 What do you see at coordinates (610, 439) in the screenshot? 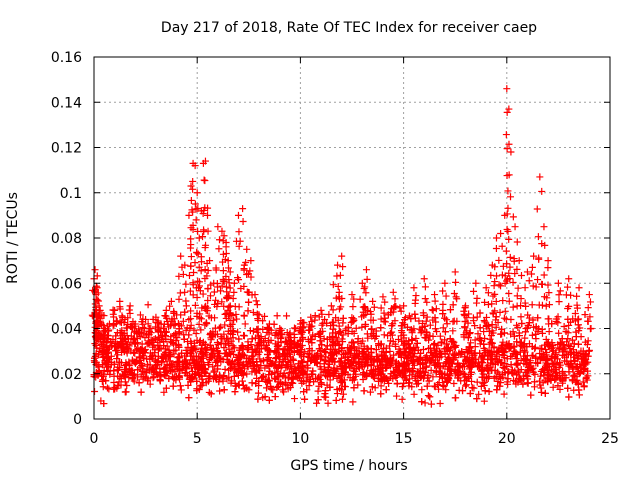
I see `x-tick-label: 25` at bounding box center [610, 439].